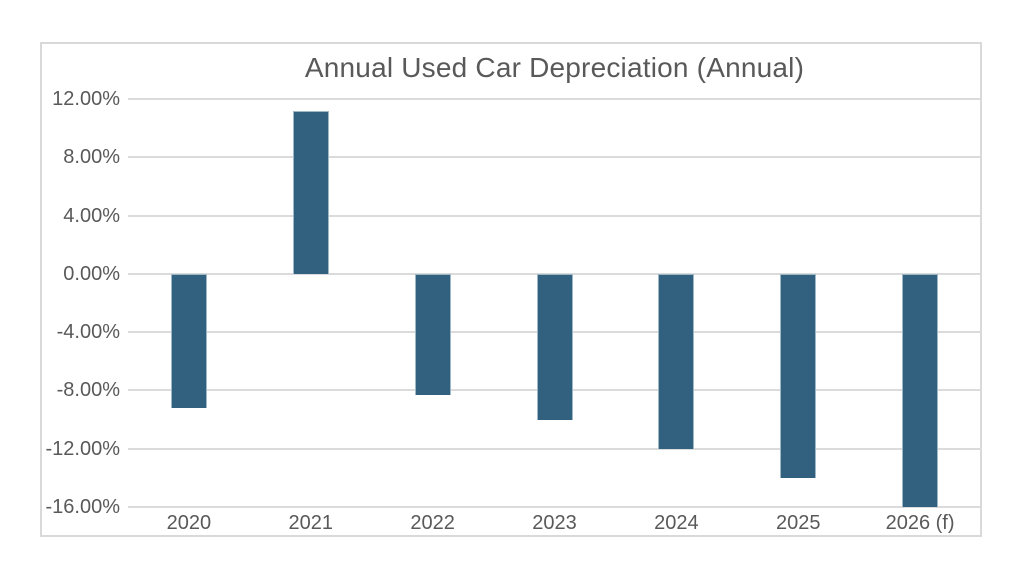  Describe the element at coordinates (676, 361) in the screenshot. I see `bar-2024` at that location.